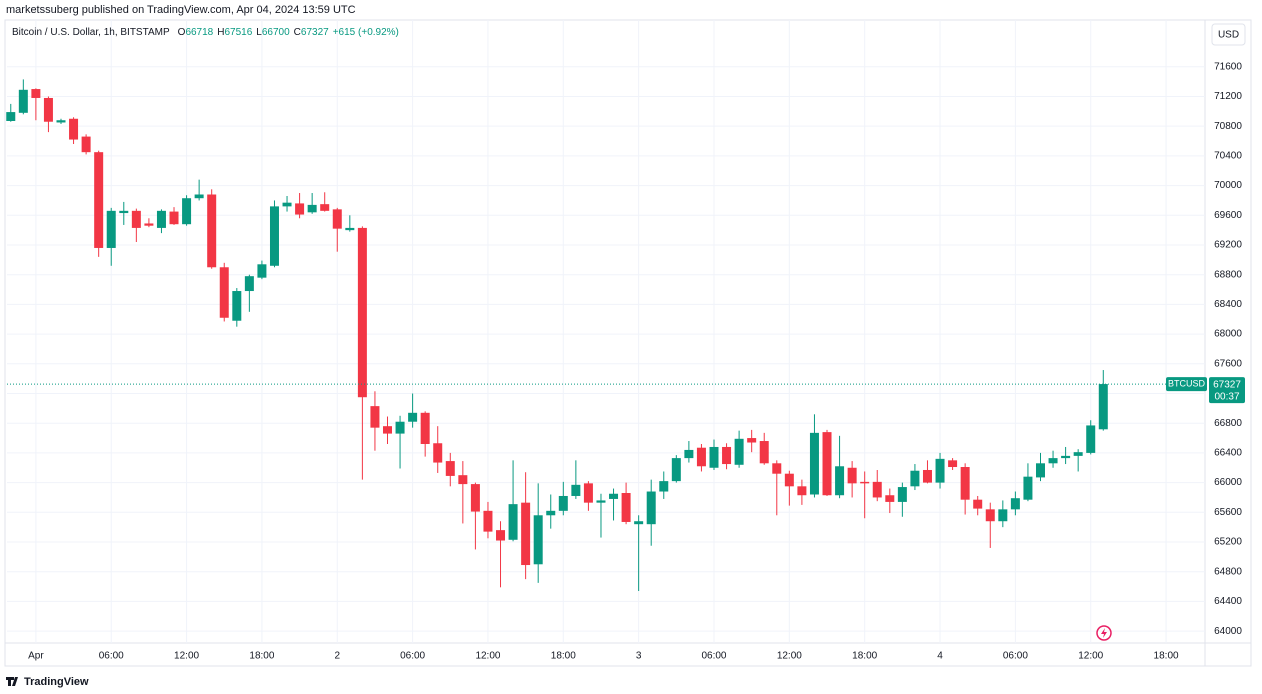 This screenshot has width=1262, height=694. I want to click on y-tick-label: 71600, so click(1228, 66).